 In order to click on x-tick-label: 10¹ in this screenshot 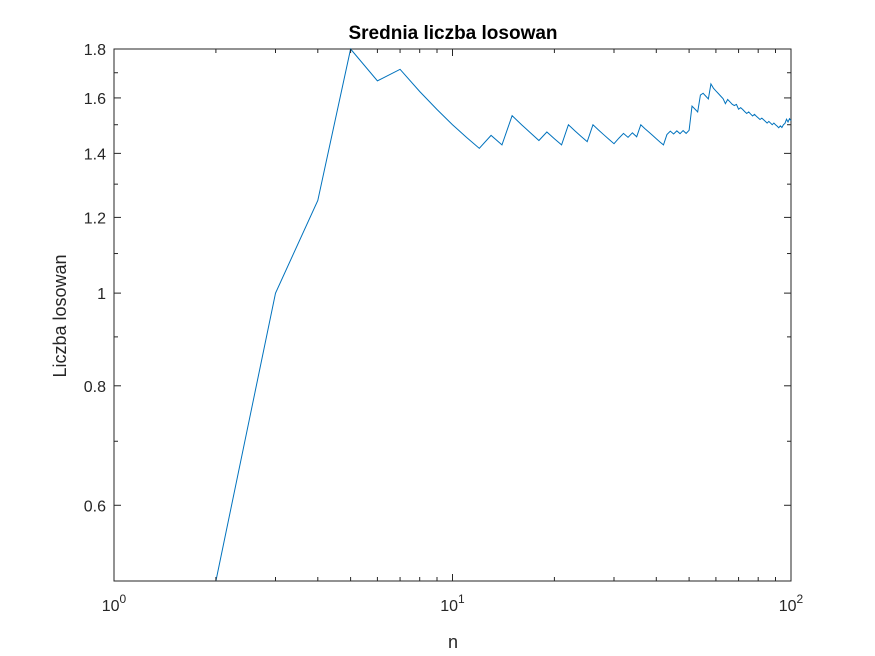, I will do `click(452, 603)`.